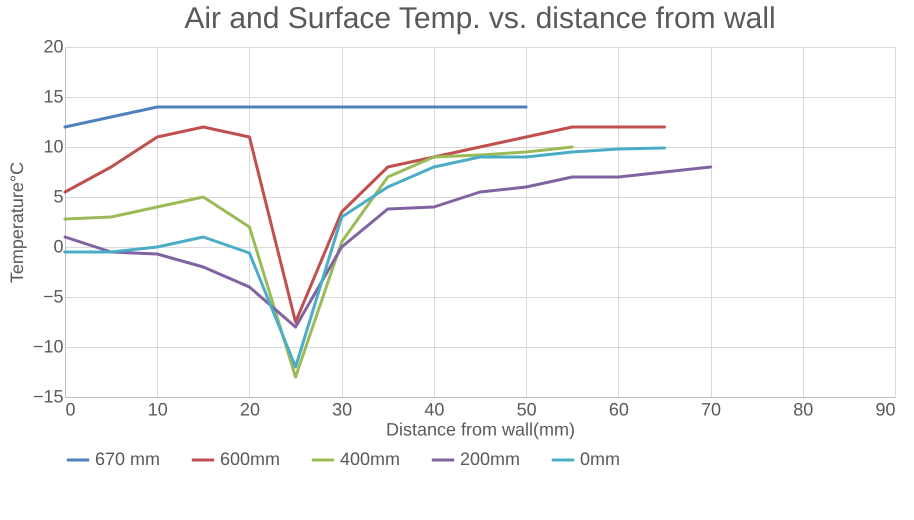  I want to click on y-tick-label: 15, so click(53, 96).